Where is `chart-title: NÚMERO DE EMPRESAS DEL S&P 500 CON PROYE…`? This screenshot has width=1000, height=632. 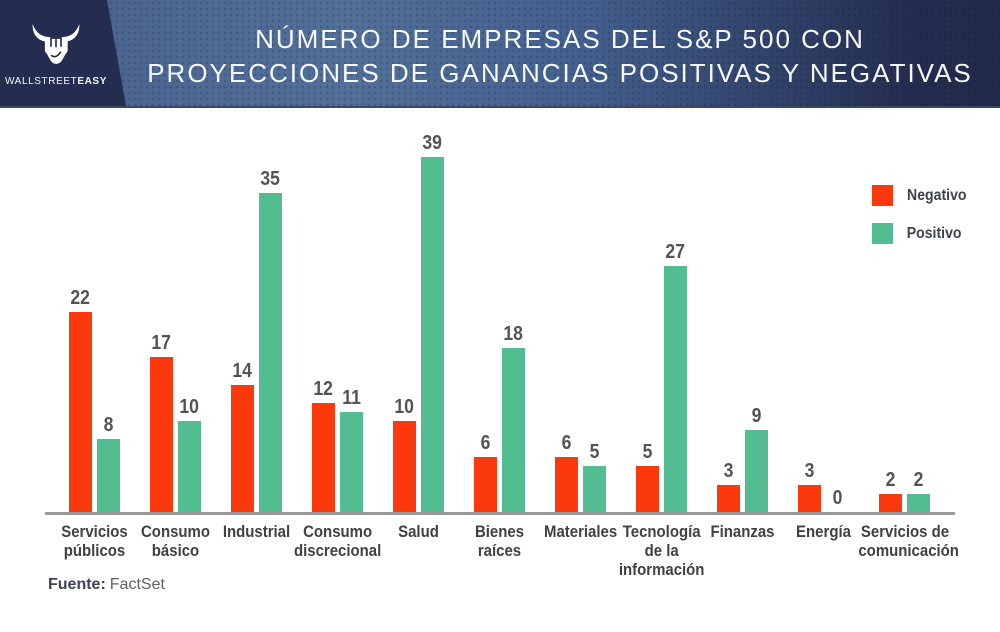 chart-title: NÚMERO DE EMPRESAS DEL S&P 500 CON PROYE… is located at coordinates (560, 56).